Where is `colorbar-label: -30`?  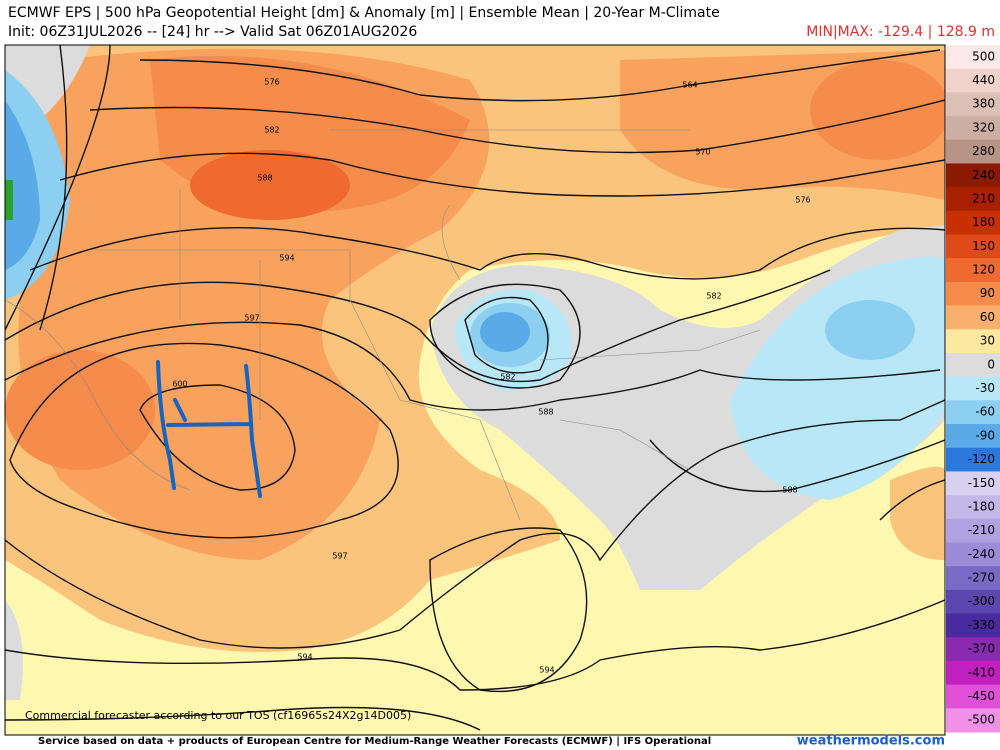 colorbar-label: -30 is located at coordinates (985, 388).